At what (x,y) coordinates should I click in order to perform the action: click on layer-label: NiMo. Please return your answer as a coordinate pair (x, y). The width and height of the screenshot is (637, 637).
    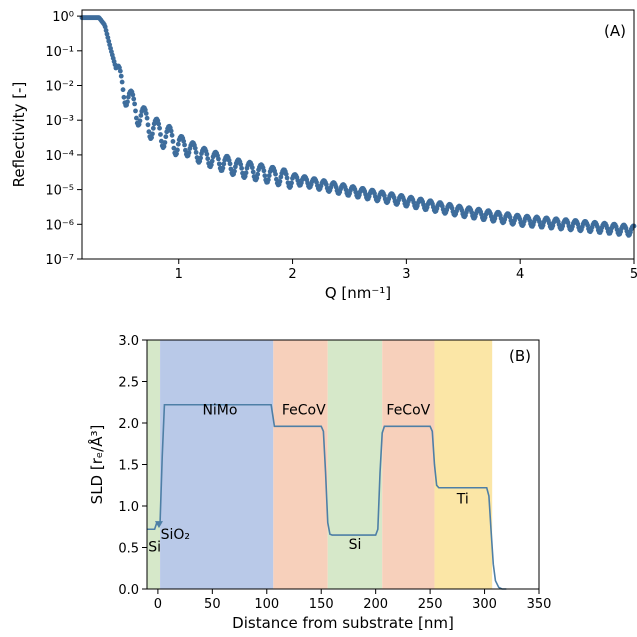
    Looking at the image, I should click on (219, 411).